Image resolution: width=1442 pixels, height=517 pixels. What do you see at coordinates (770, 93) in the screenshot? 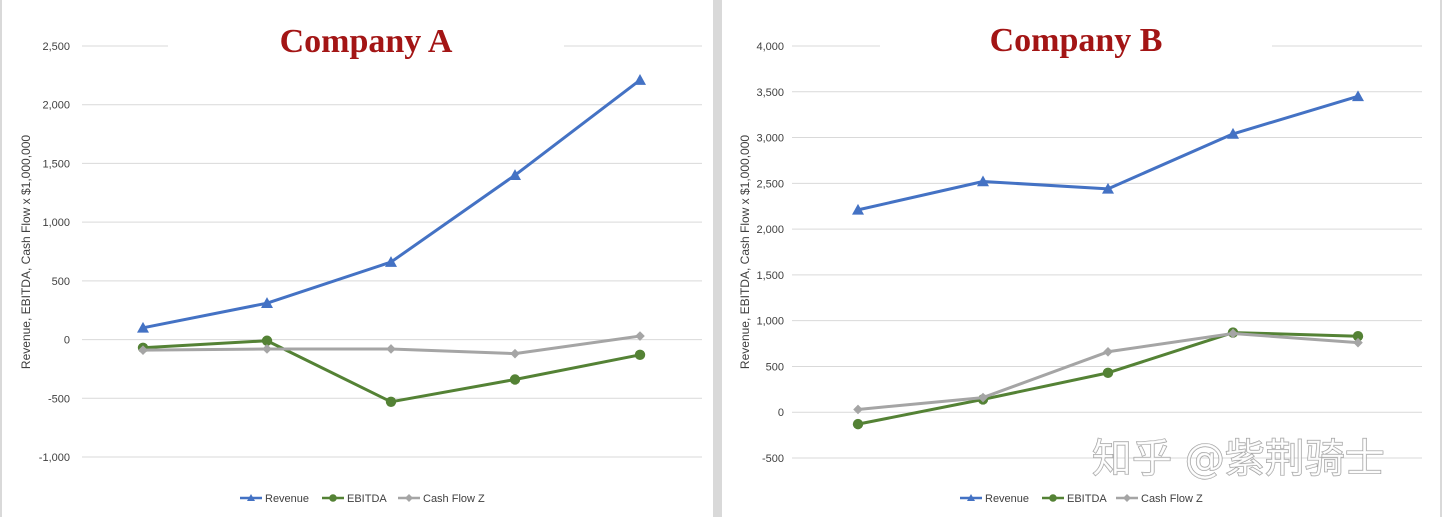
I see `y-tick-label: 3,500` at bounding box center [770, 93].